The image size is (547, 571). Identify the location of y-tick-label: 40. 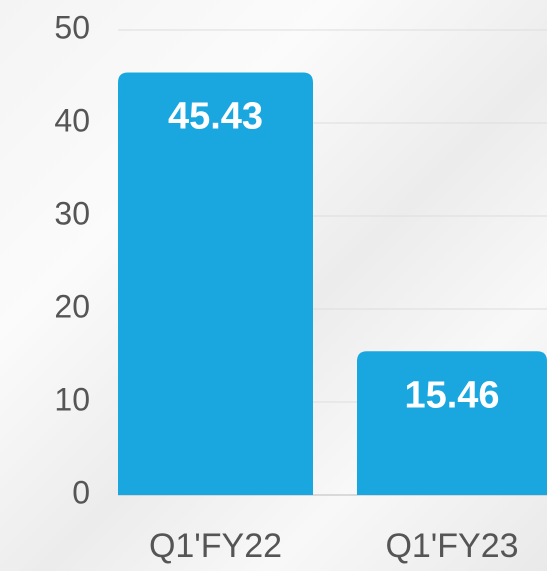
(72, 120).